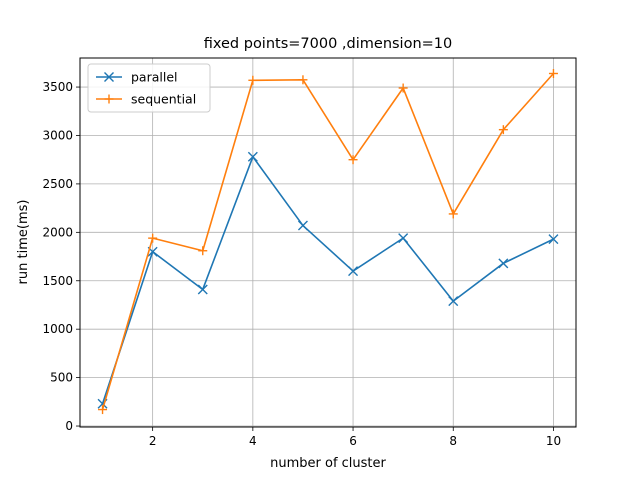  Describe the element at coordinates (353, 441) in the screenshot. I see `x-tick-label: 6` at that location.